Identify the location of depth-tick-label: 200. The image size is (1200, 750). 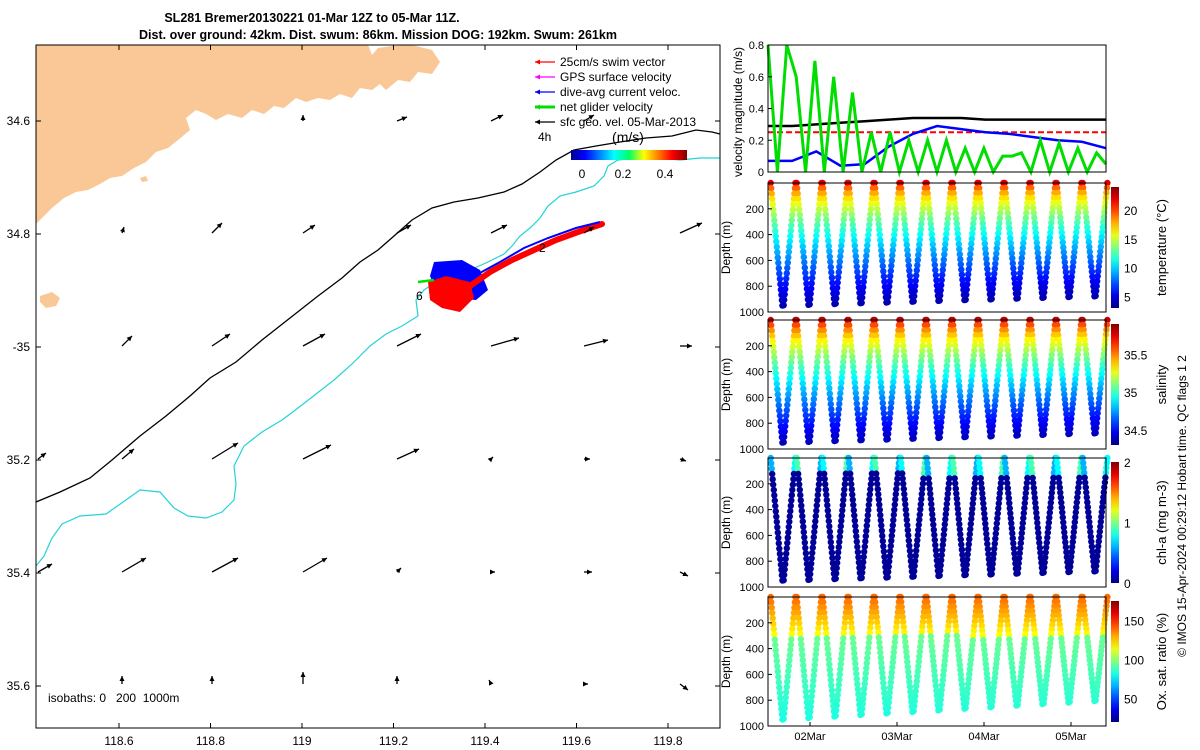
(755, 210).